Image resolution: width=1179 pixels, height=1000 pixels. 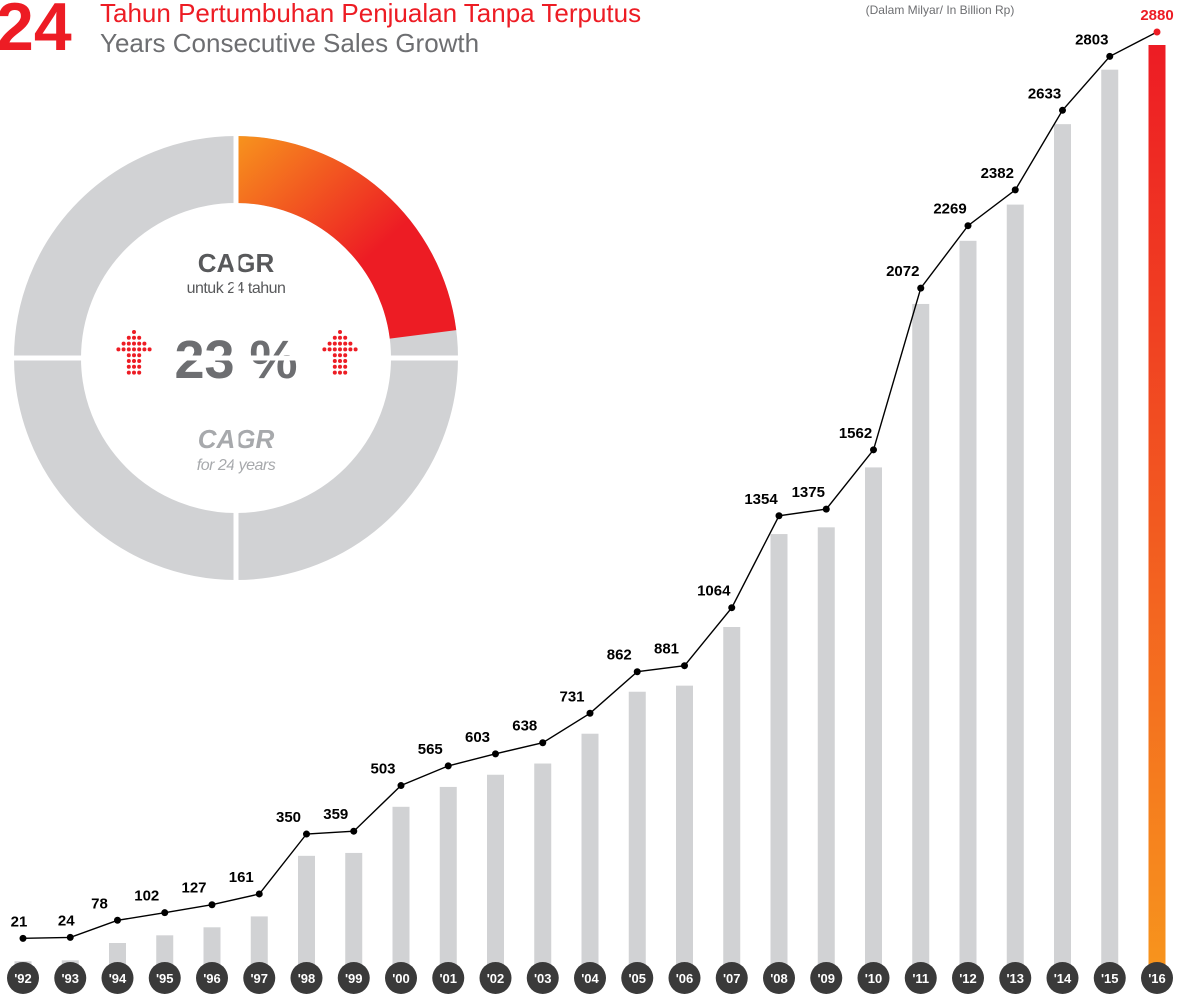 I want to click on data-label: 2803, so click(x=1091, y=39).